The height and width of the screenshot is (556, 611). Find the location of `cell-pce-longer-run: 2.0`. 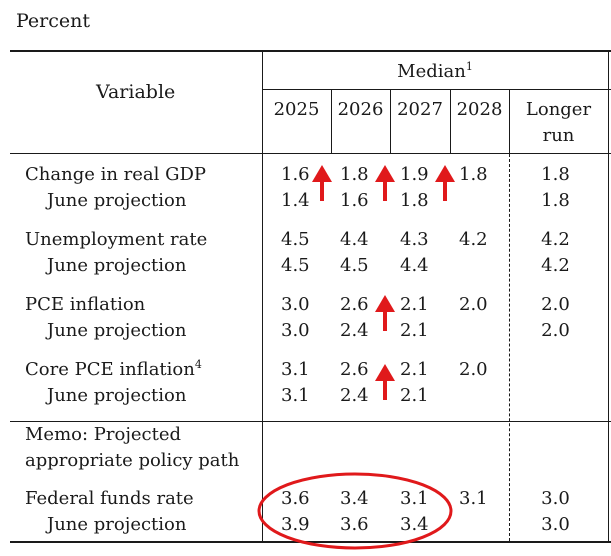

cell-pce-longer-run: 2.0 is located at coordinates (555, 304).